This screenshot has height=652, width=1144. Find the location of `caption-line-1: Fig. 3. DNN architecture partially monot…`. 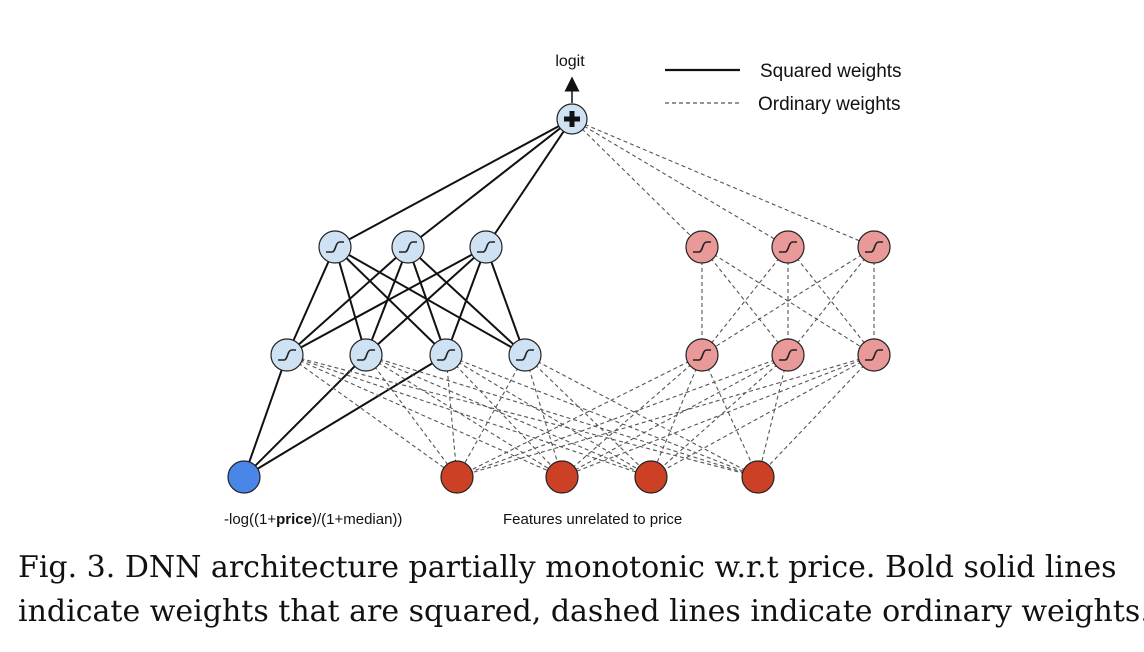

caption-line-1: Fig. 3. DNN architecture partially monot… is located at coordinates (567, 567).